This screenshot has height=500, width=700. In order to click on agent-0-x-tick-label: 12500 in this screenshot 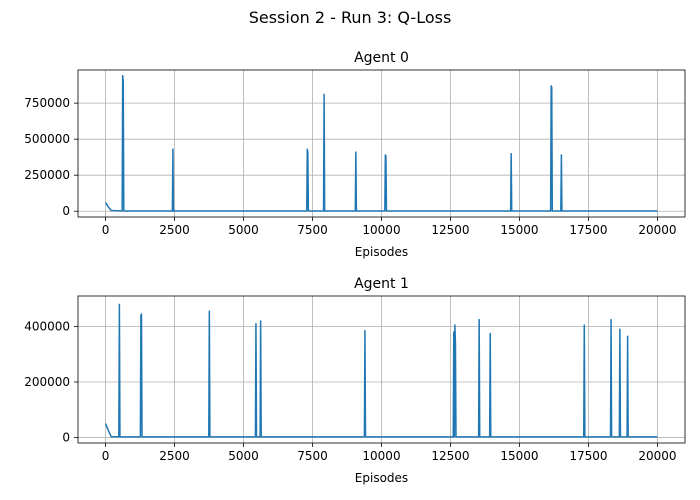, I will do `click(450, 230)`.